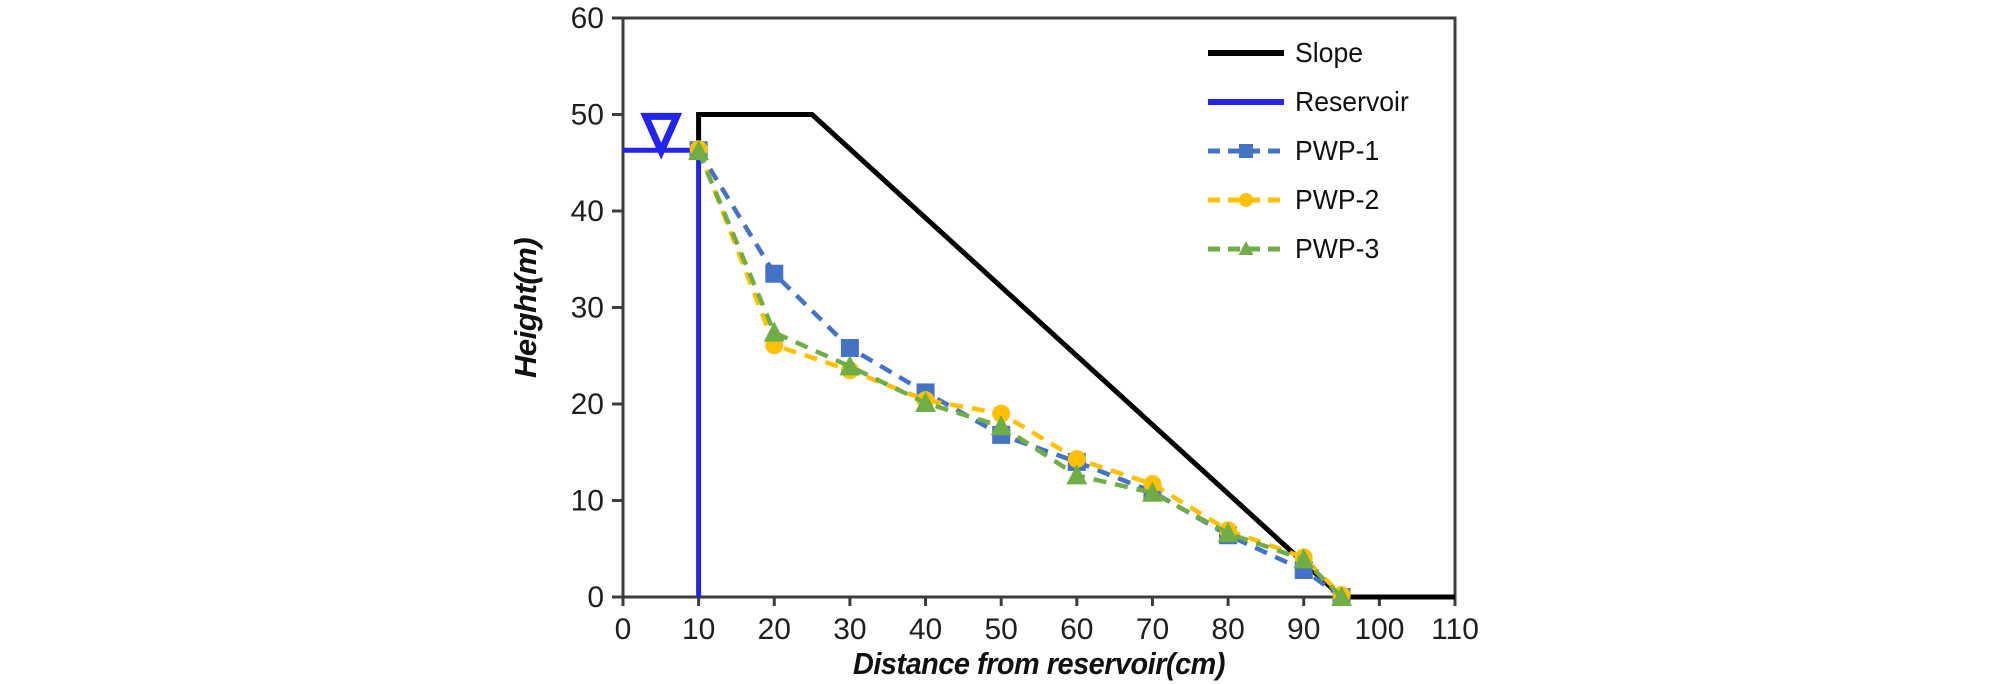  Describe the element at coordinates (1152, 629) in the screenshot. I see `x-tick-label: 70` at that location.